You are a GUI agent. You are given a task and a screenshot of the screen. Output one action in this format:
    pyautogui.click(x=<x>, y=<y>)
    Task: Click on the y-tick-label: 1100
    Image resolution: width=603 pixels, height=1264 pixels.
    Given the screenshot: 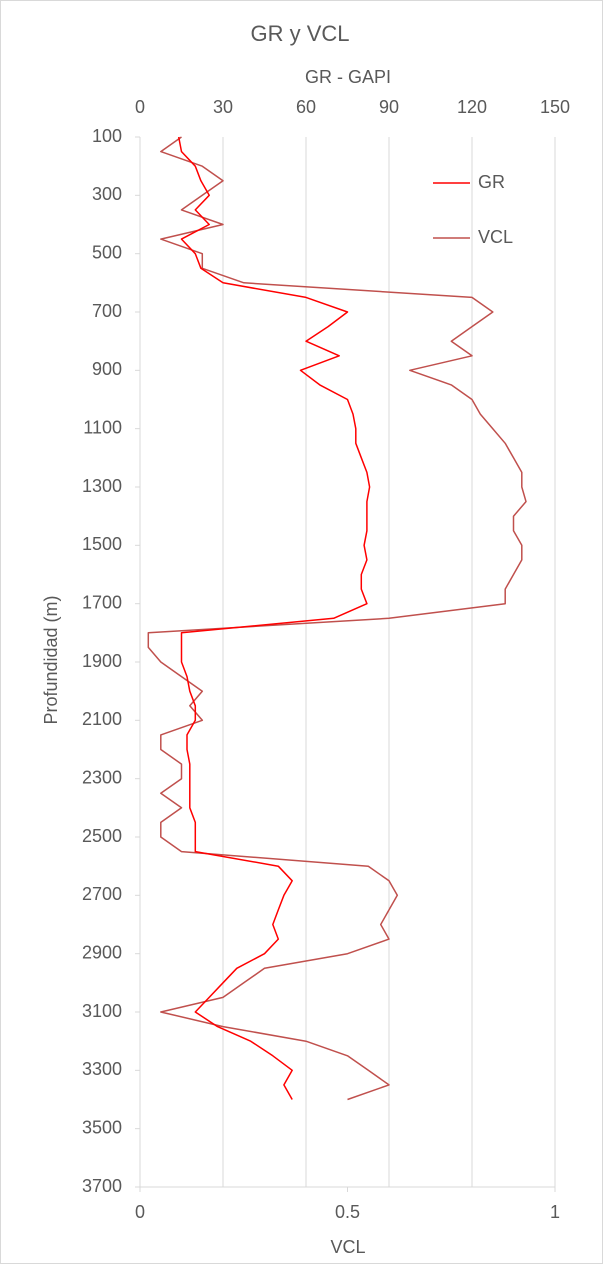 What is the action you would take?
    pyautogui.click(x=102, y=427)
    